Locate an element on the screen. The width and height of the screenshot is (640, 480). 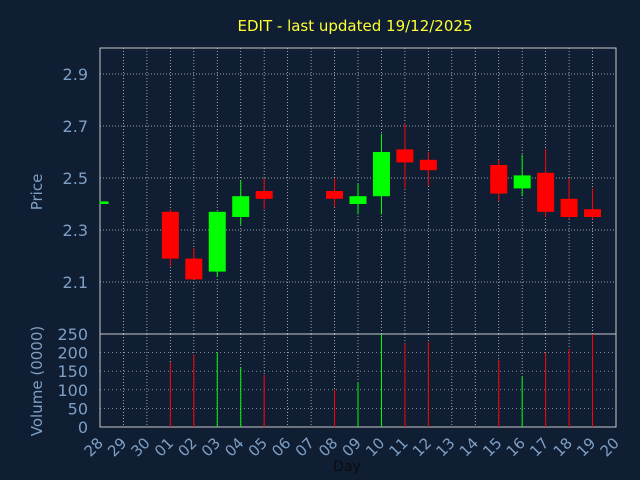
chart-title: EDIT - last updated 19/12/2025 is located at coordinates (355, 26).